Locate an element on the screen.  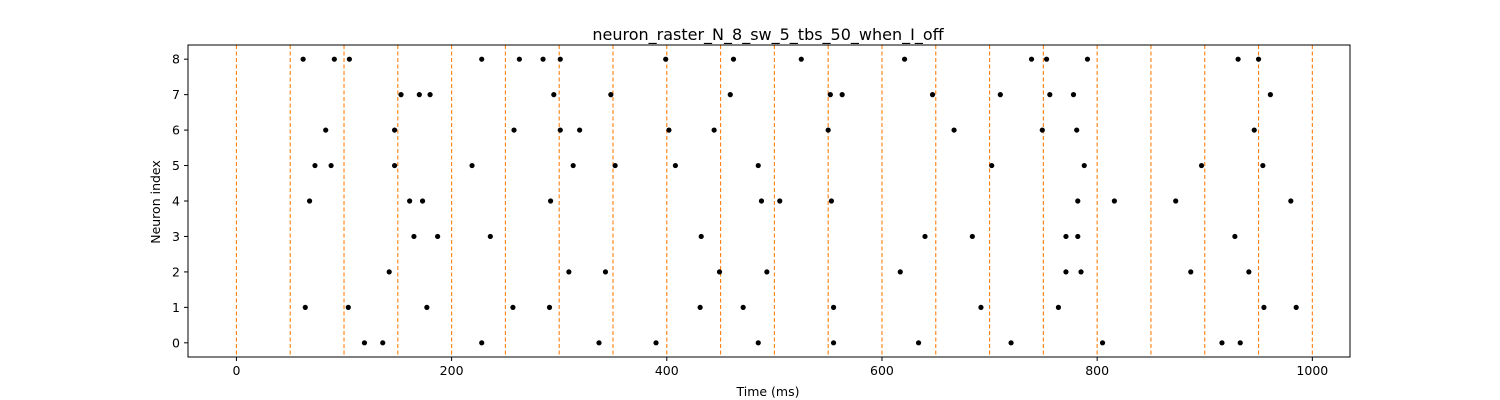
x-tick-label-600: 600 is located at coordinates (882, 370).